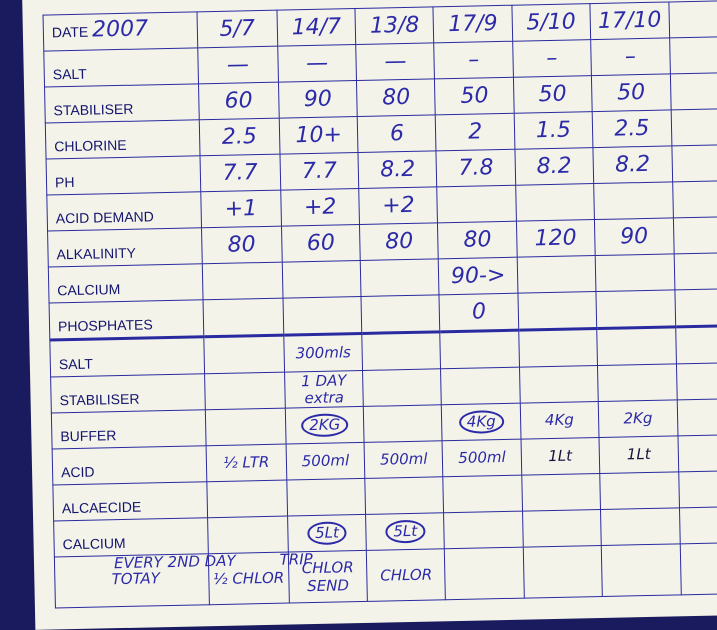 The image size is (717, 630). What do you see at coordinates (296, 559) in the screenshot?
I see `note-trip: TRIP` at bounding box center [296, 559].